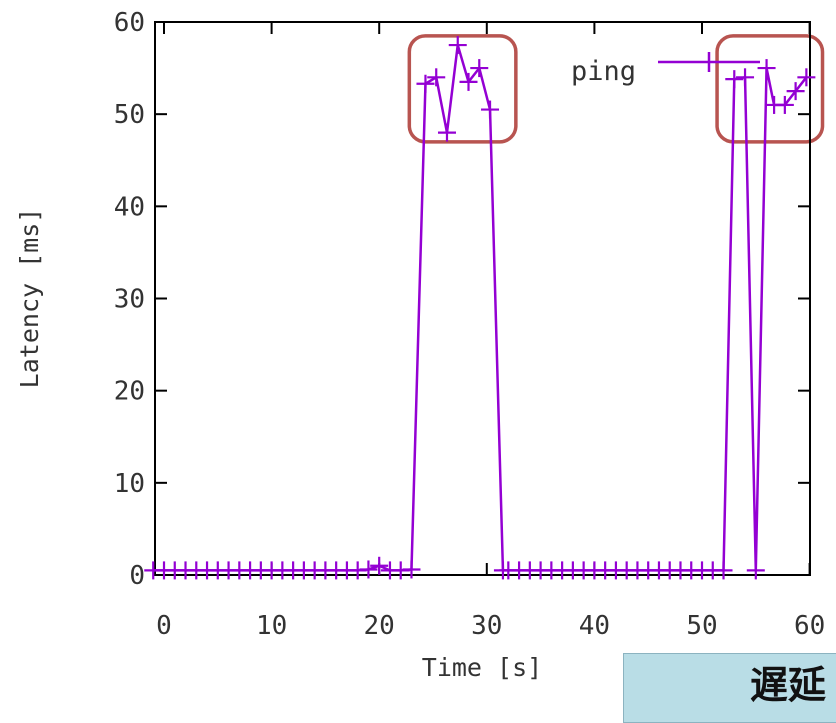 The height and width of the screenshot is (723, 836). Describe the element at coordinates (29, 298) in the screenshot. I see `y-axis-title: Latency [ms]` at that location.